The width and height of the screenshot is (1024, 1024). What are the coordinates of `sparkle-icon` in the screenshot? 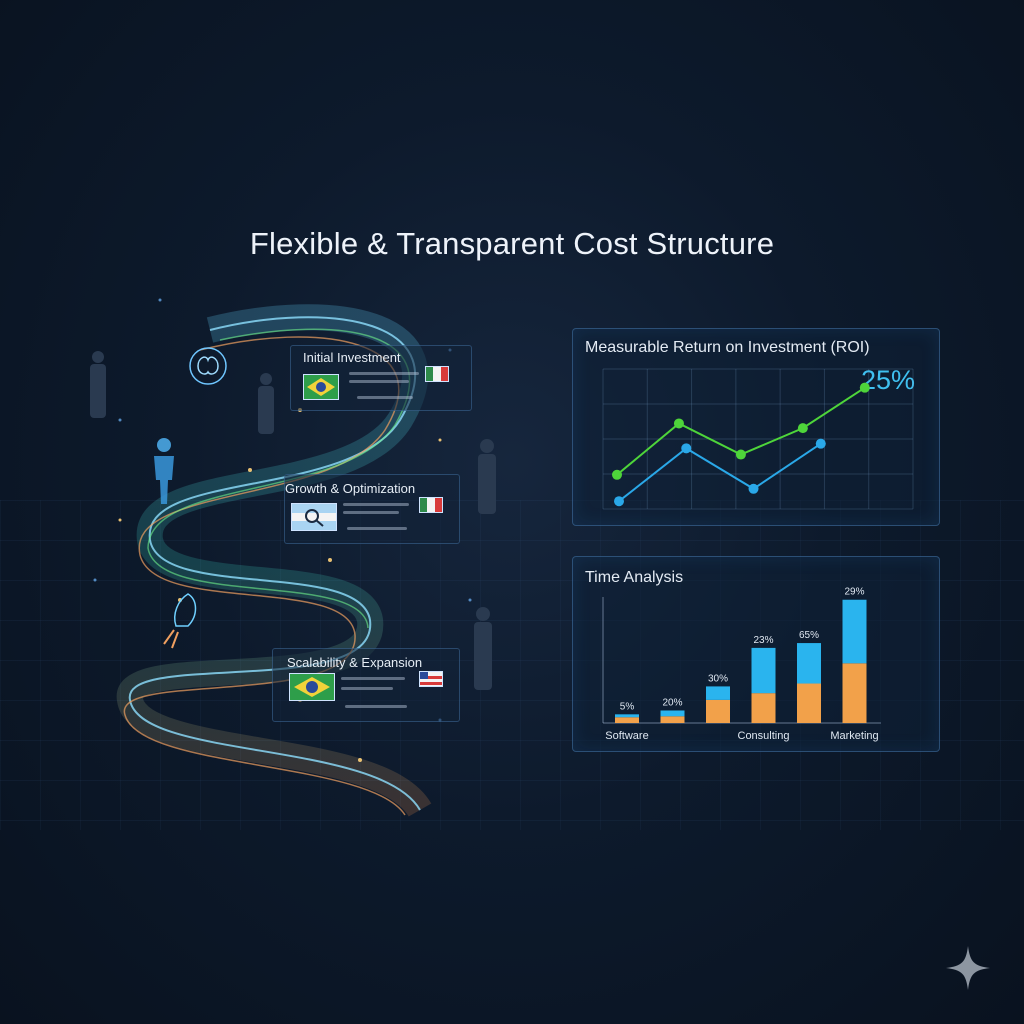 It's located at (968, 968).